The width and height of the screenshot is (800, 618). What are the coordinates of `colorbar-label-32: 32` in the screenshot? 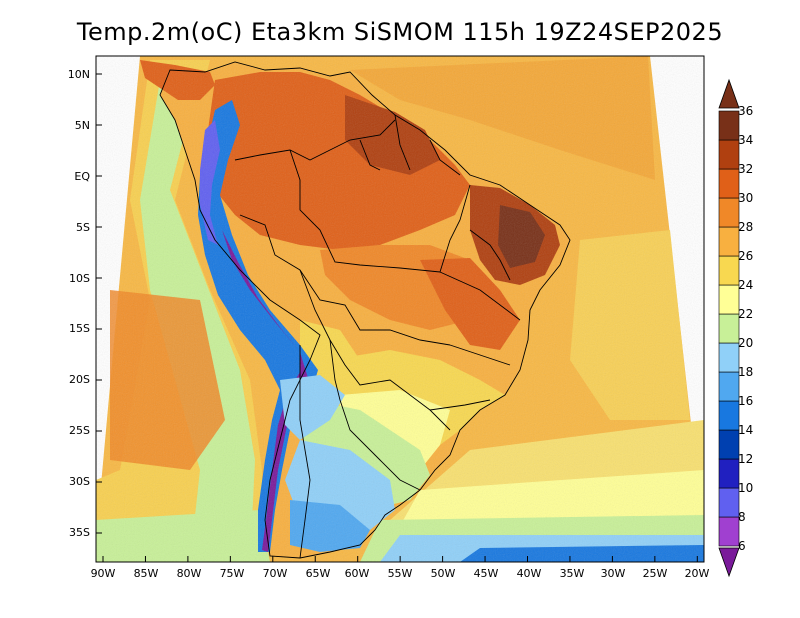 It's located at (745, 169).